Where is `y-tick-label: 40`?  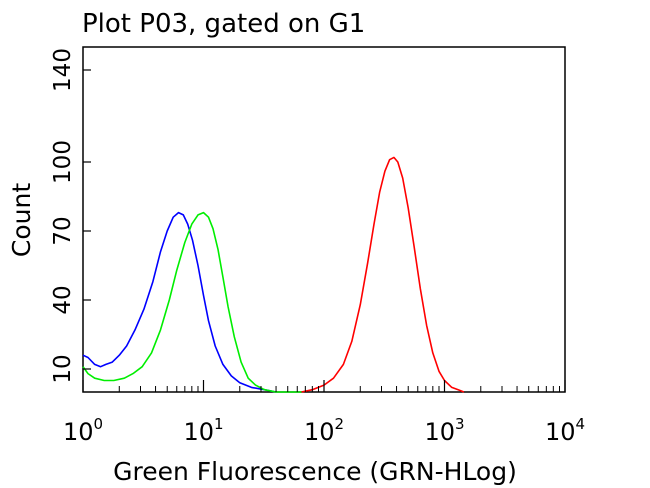 y-tick-label: 40 is located at coordinates (63, 299).